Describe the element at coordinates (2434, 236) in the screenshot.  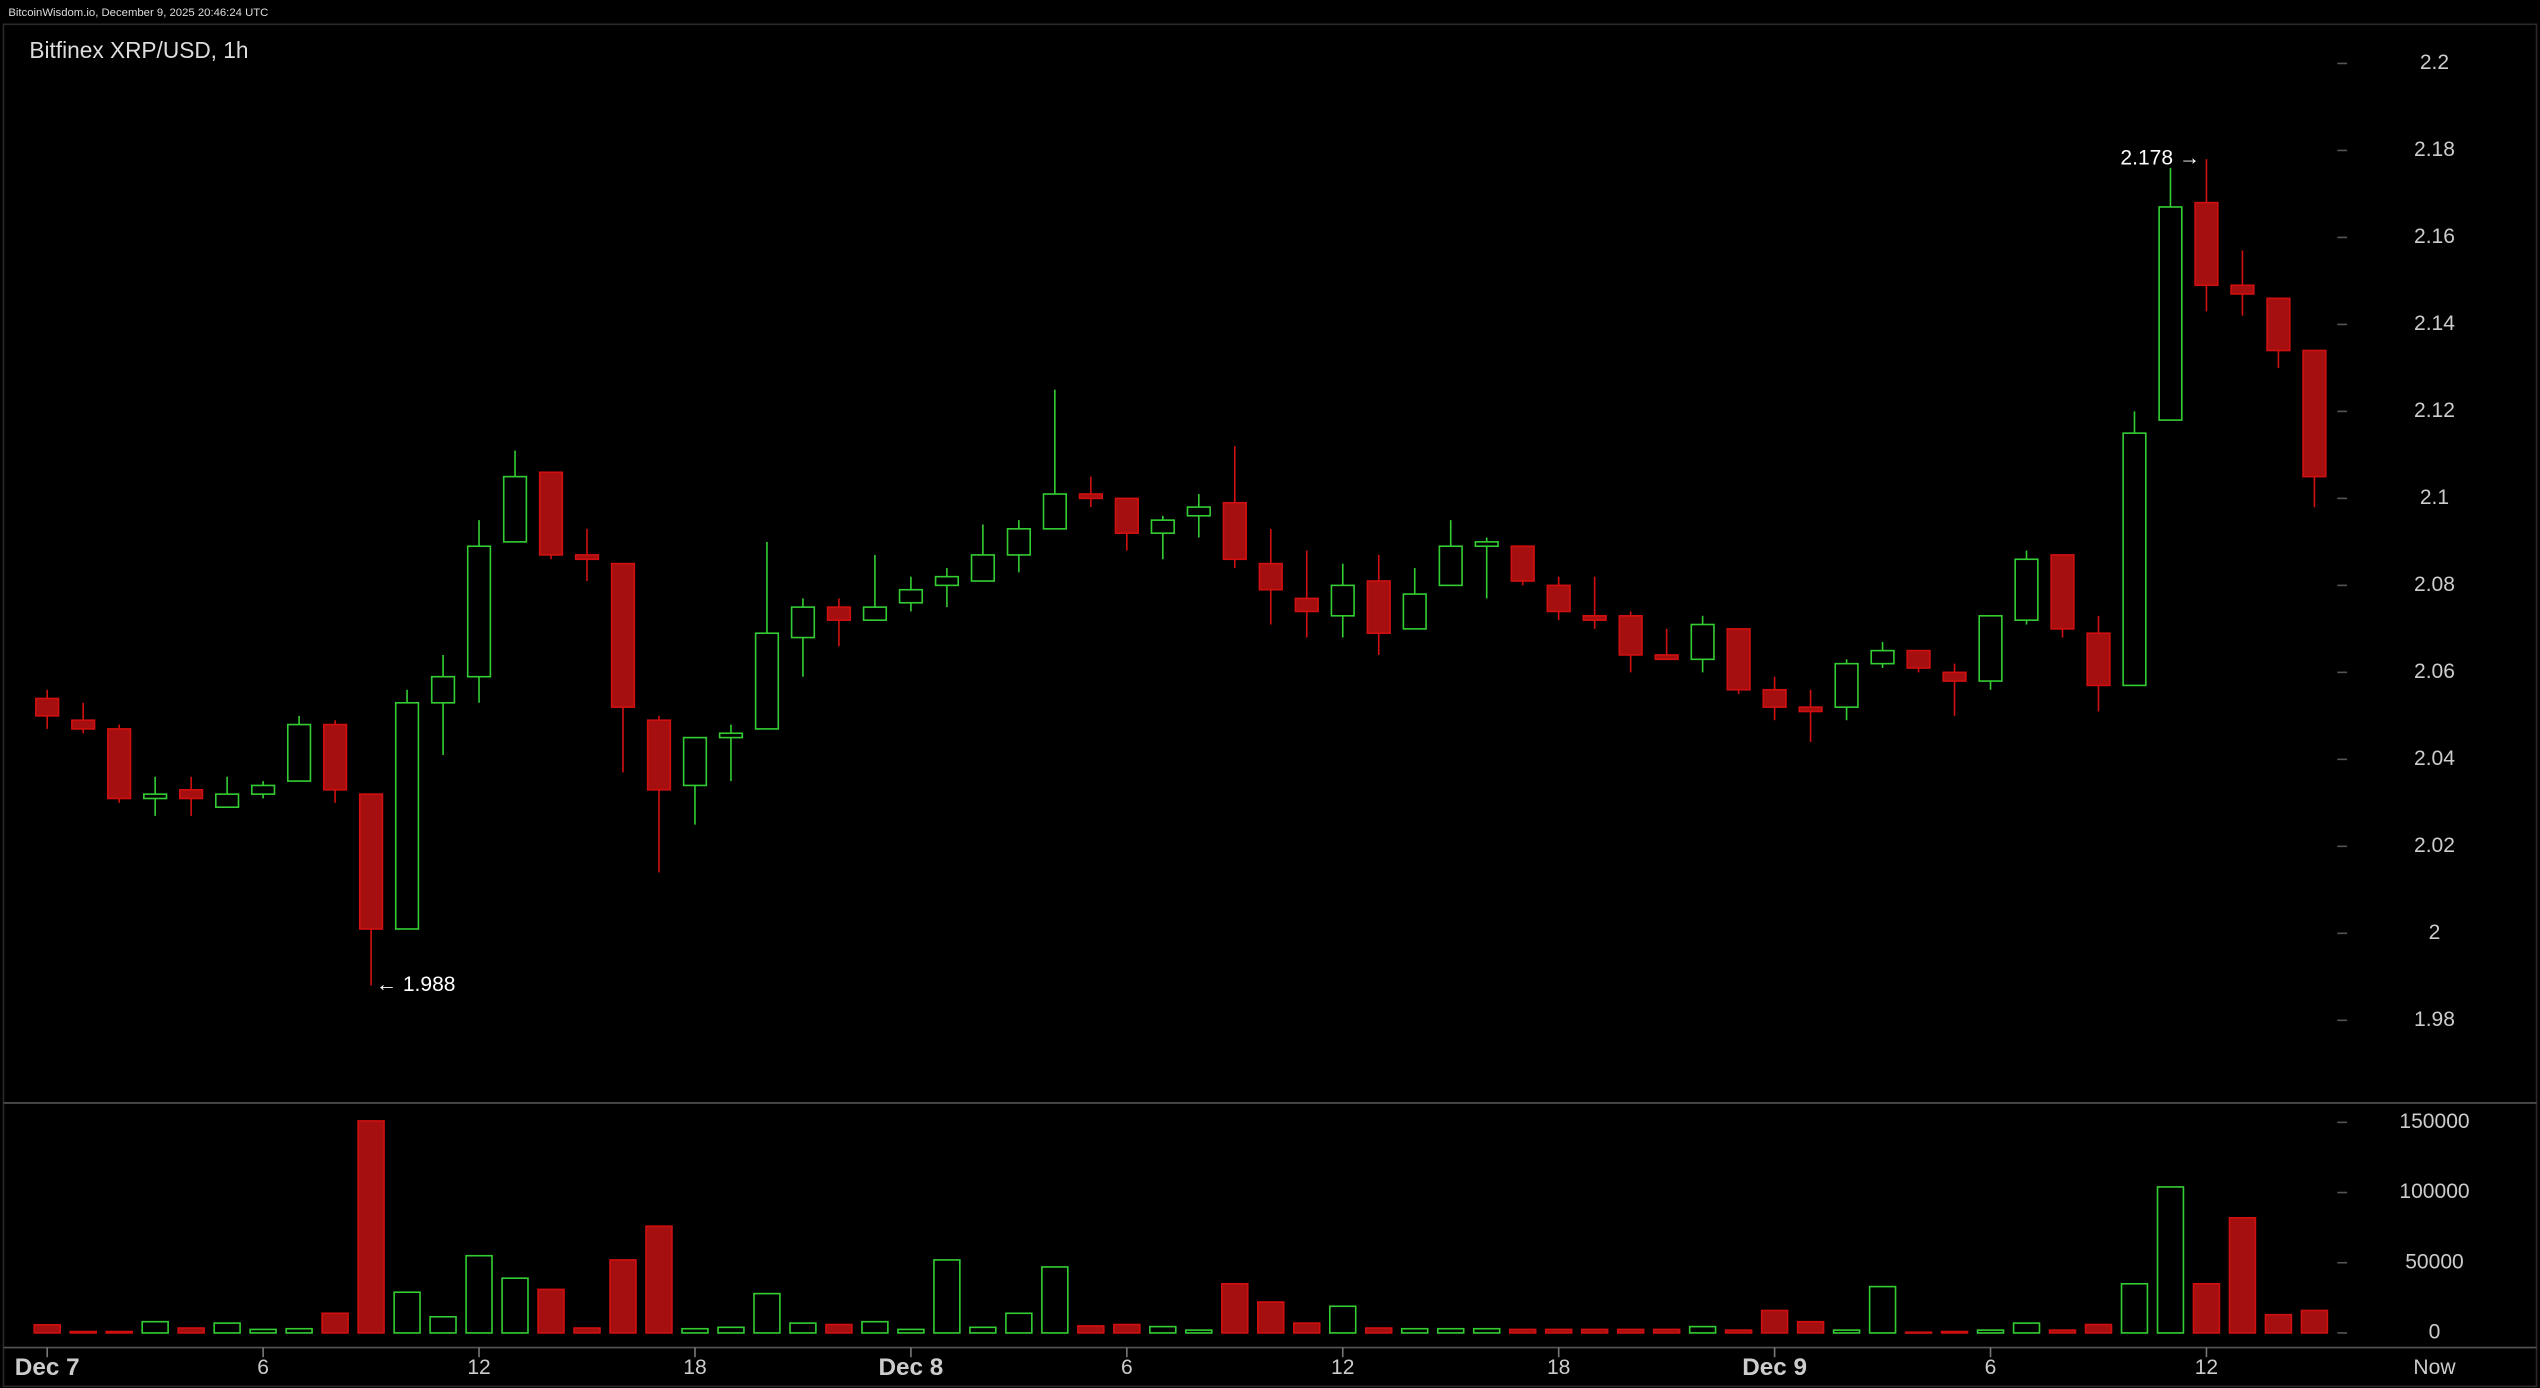
I see `y-tick-label: 2.16` at that location.